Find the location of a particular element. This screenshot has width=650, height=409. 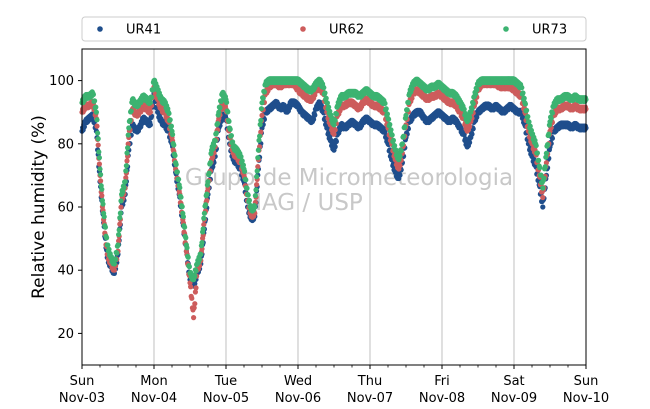

y-tick-label: 20 is located at coordinates (65, 334).